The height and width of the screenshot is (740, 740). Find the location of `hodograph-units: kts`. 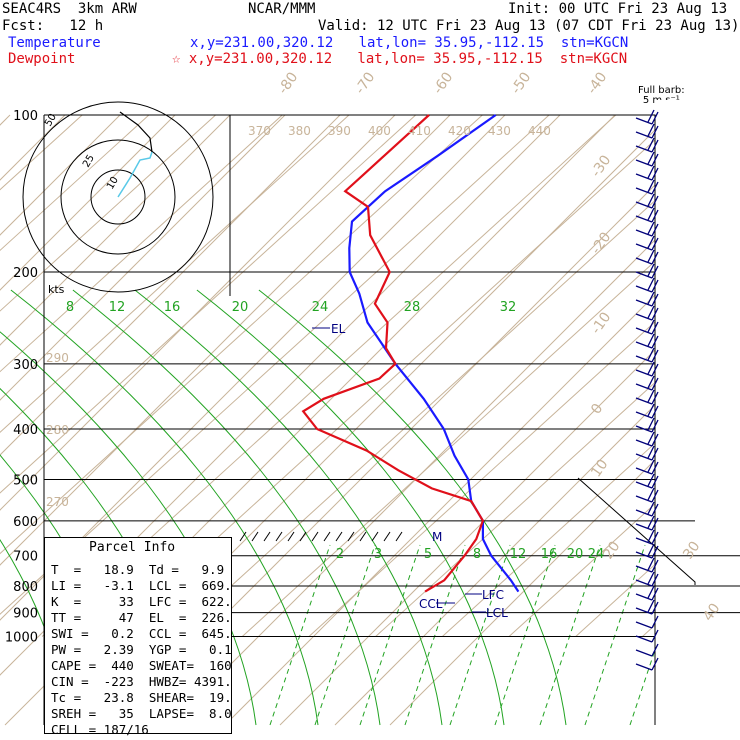

hodograph-units: kts is located at coordinates (56, 289).